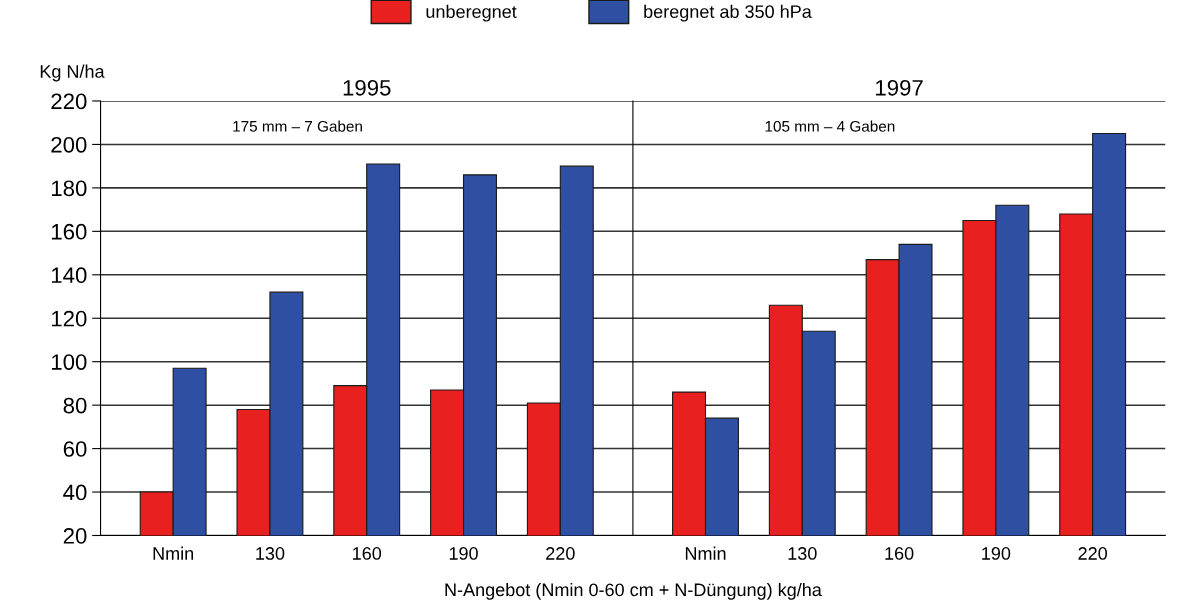  Describe the element at coordinates (69, 362) in the screenshot. I see `y-tick-label: 100` at that location.